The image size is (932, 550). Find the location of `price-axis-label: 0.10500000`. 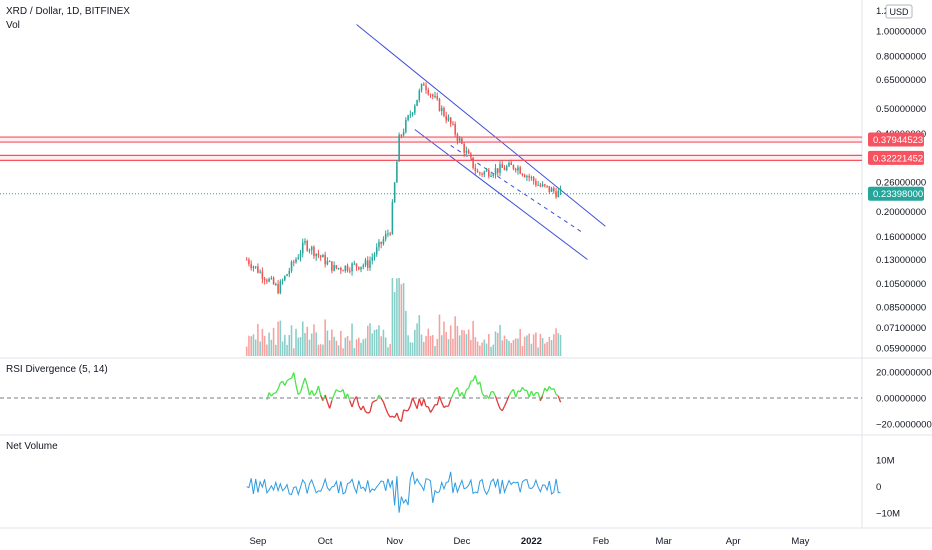

price-axis-label: 0.10500000 is located at coordinates (901, 284).